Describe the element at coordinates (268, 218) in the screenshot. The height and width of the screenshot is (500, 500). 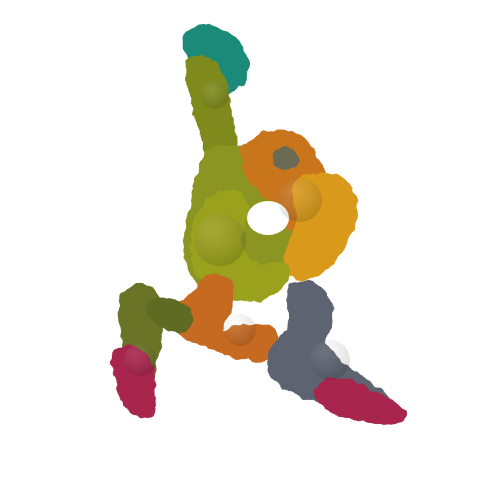
I see `ring-hole` at that location.